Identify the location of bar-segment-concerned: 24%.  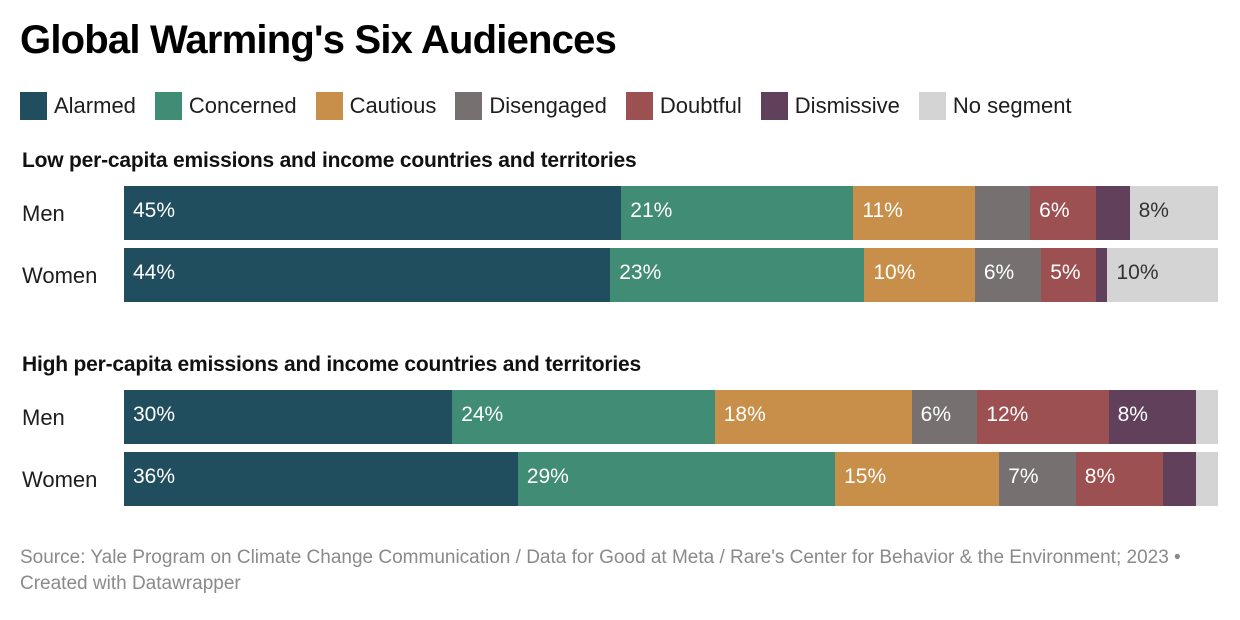
(584, 417).